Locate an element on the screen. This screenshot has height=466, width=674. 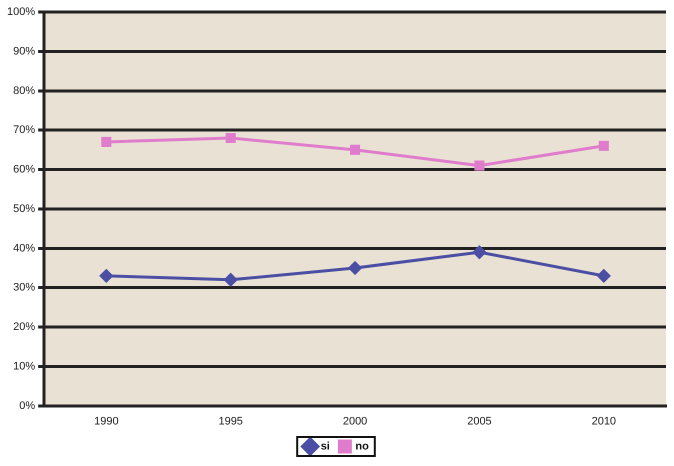
x-tick-label: 1990 is located at coordinates (106, 421).